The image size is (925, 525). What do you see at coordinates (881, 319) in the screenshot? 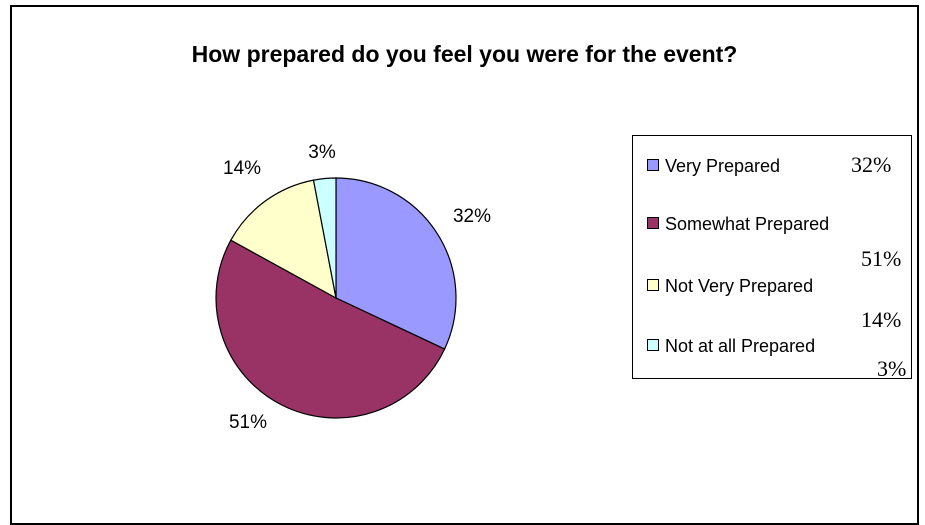
I see `legend-pct-not-very-prepared: 14%` at bounding box center [881, 319].